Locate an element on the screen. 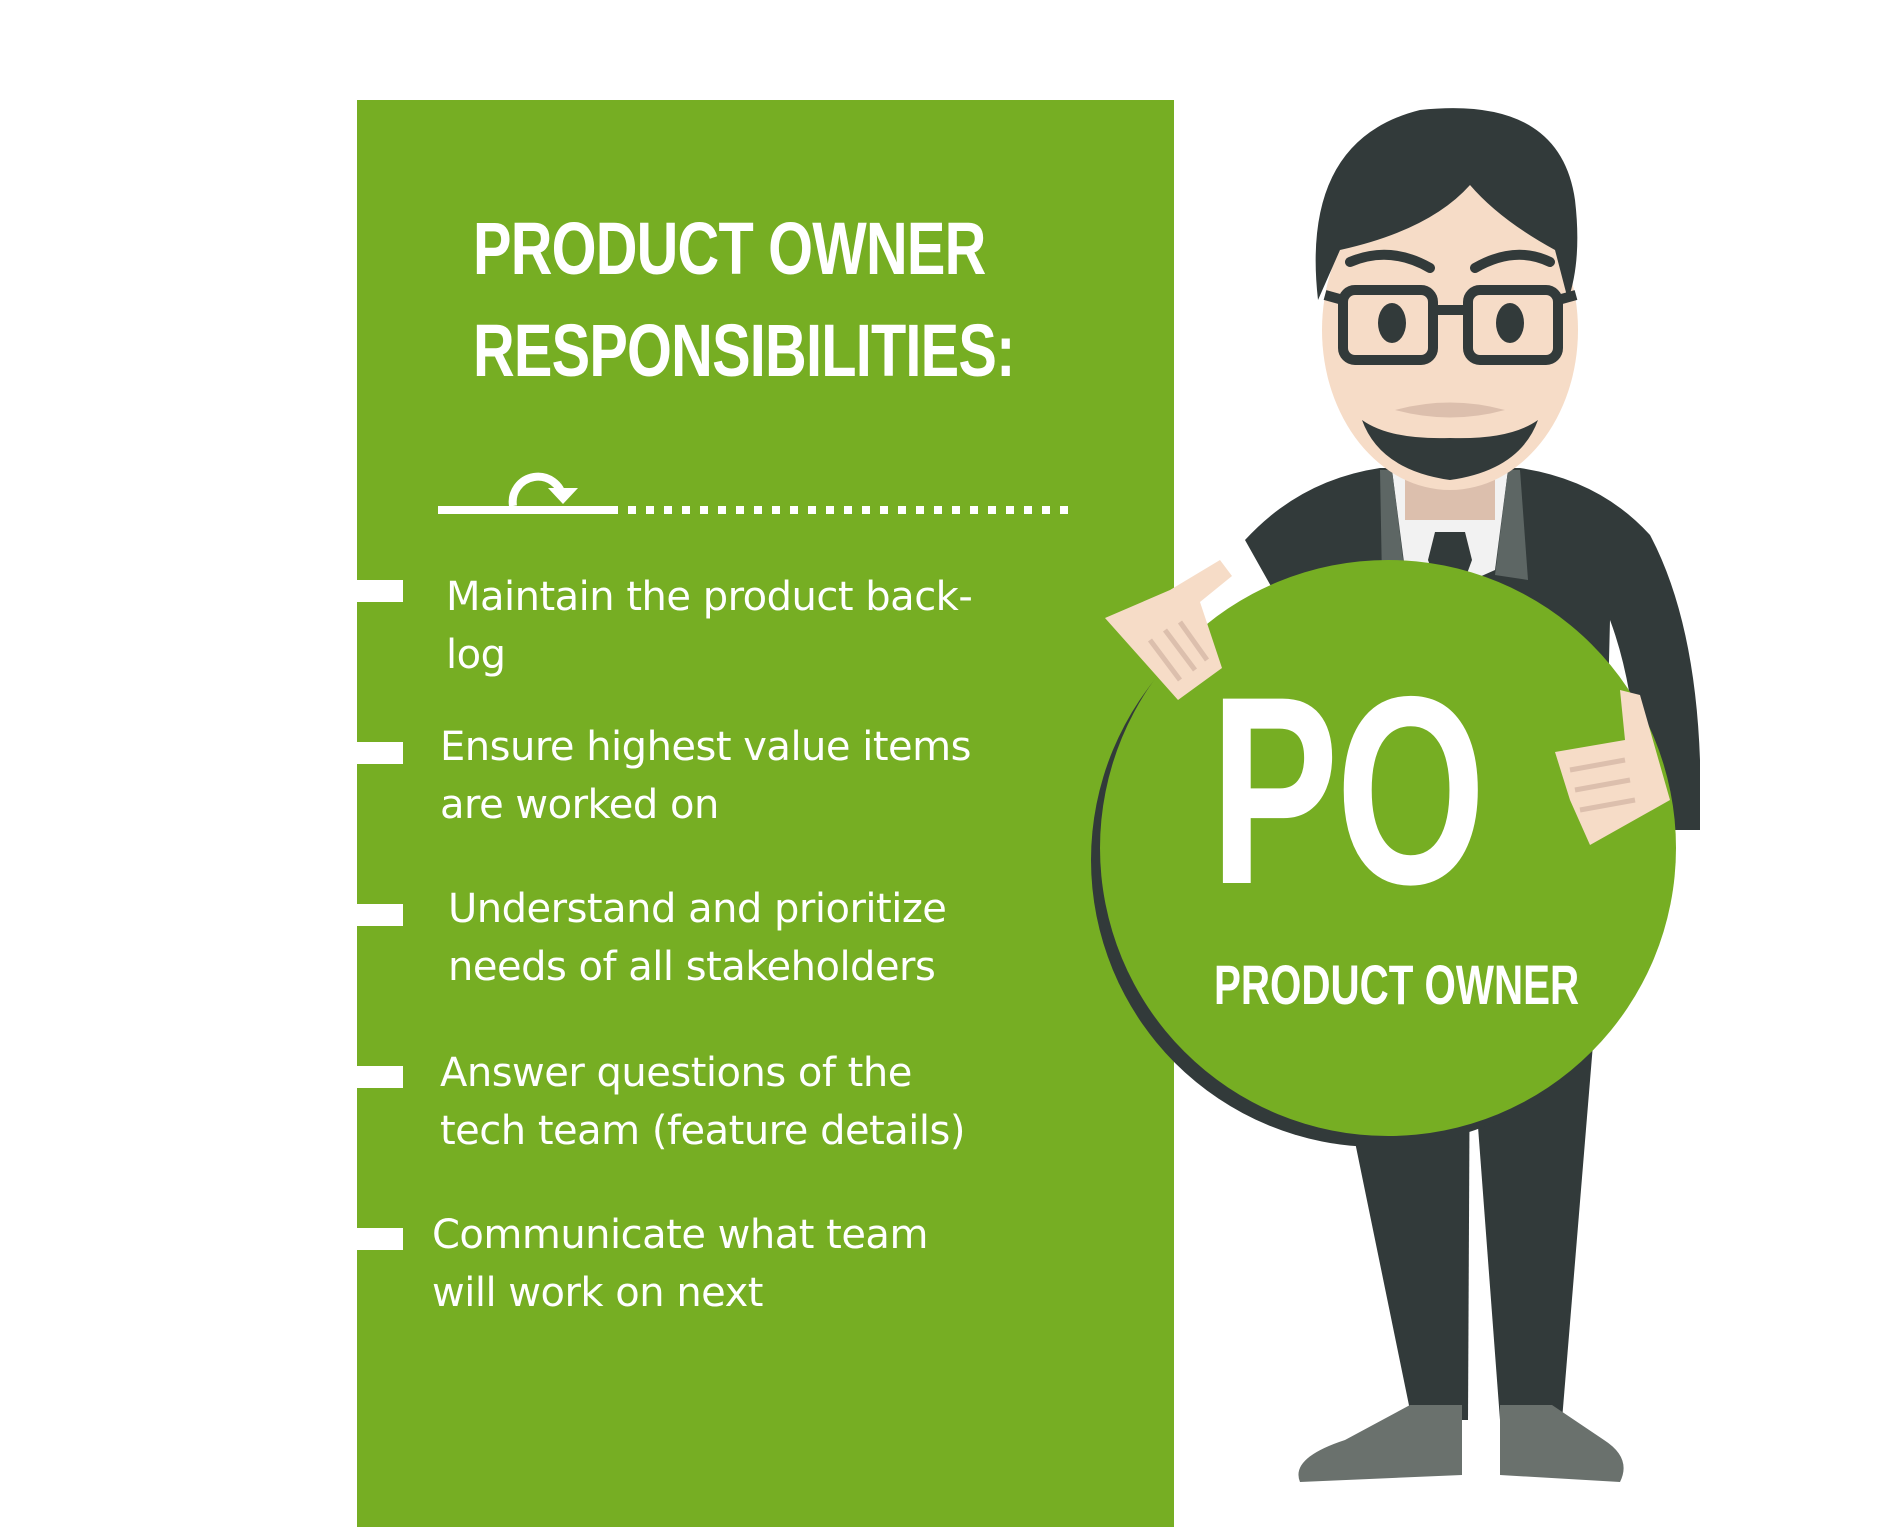 This screenshot has width=1902, height=1527. beard is located at coordinates (1450, 450).